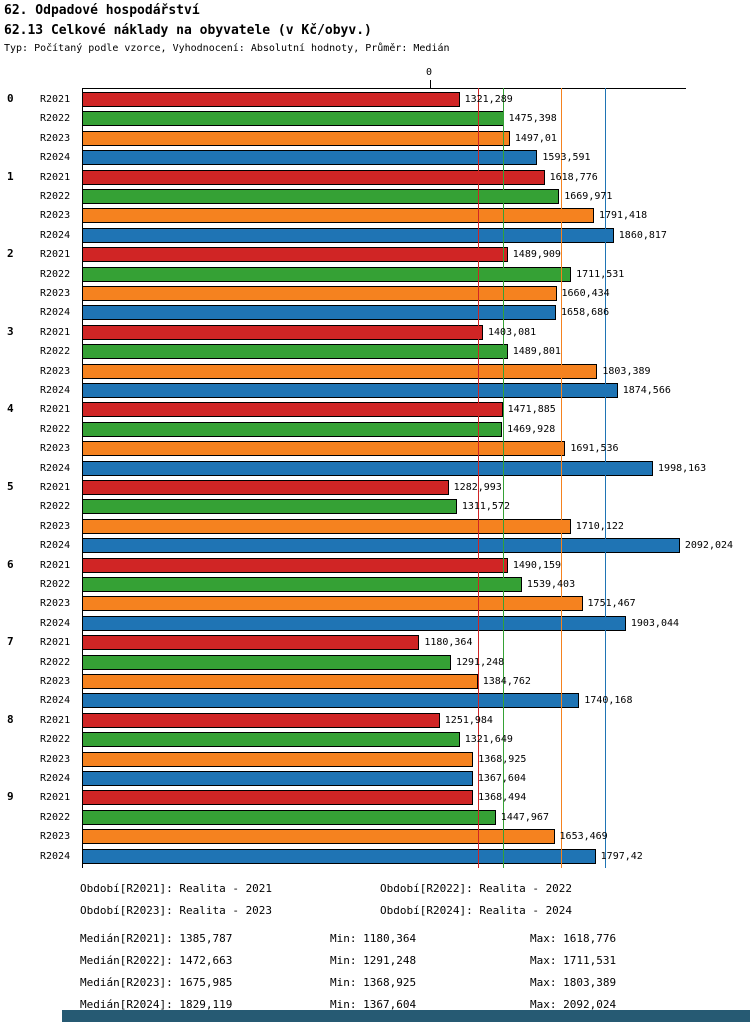 This screenshot has width=750, height=1022. I want to click on chart-title-line1: 62. Odpadové hospodářství, so click(102, 10).